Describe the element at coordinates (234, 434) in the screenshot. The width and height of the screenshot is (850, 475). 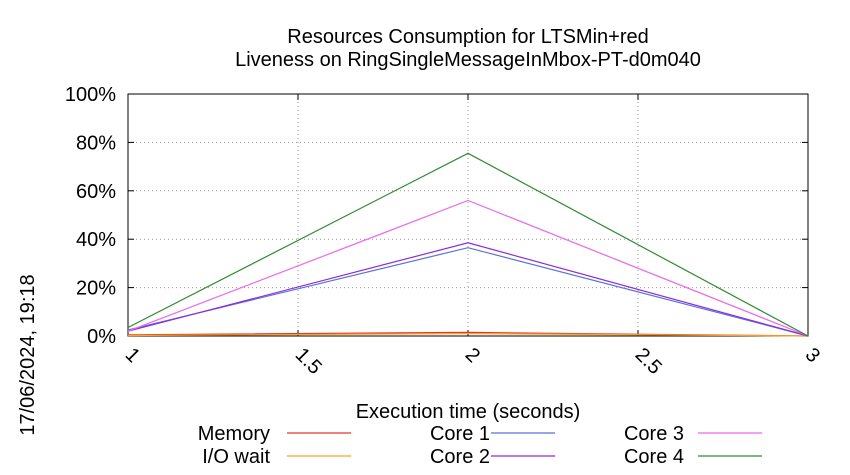
I see `legend-label-memory: Memory` at that location.